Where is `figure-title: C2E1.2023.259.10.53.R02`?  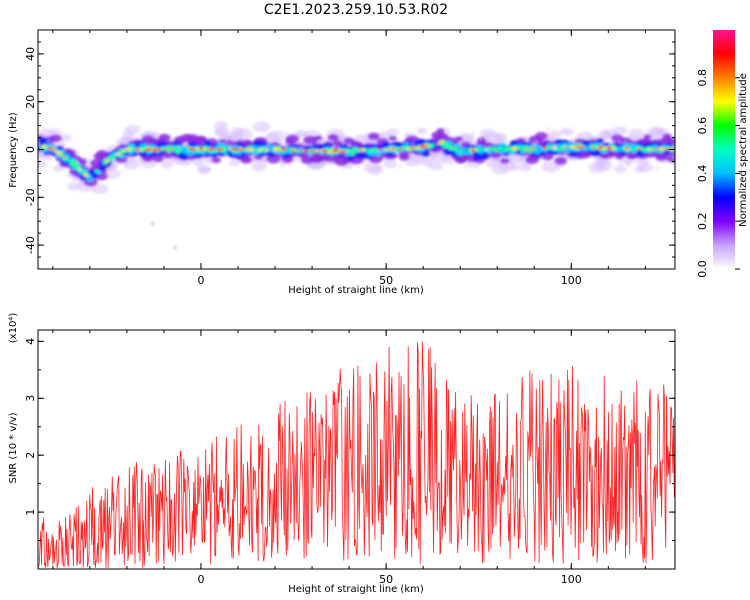
figure-title: C2E1.2023.259.10.53.R02 is located at coordinates (356, 10).